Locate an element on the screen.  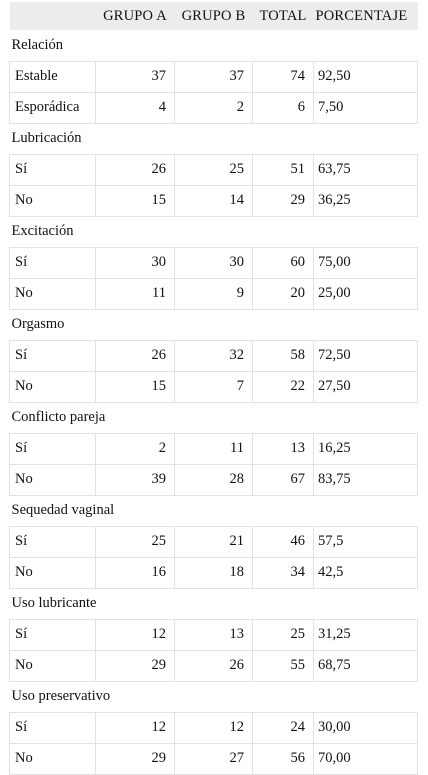
cell-total: 58 is located at coordinates (283, 356).